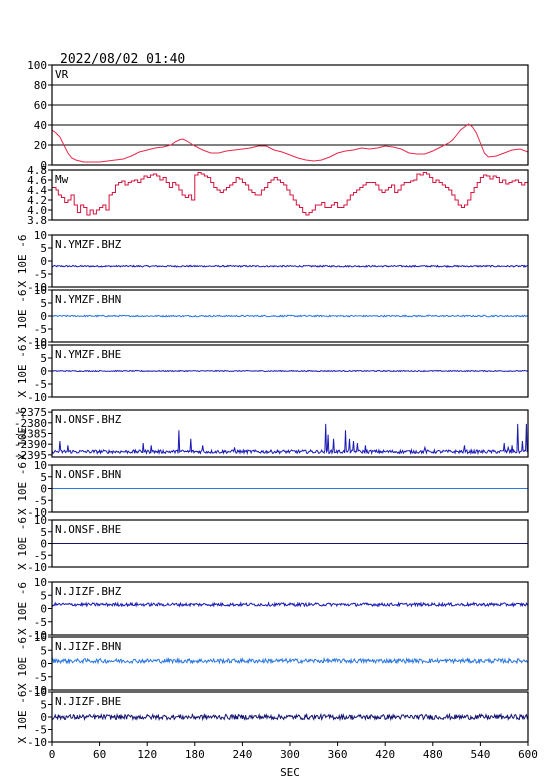 This screenshot has width=554, height=781. What do you see at coordinates (62, 74) in the screenshot?
I see `panel-name: VR` at bounding box center [62, 74].